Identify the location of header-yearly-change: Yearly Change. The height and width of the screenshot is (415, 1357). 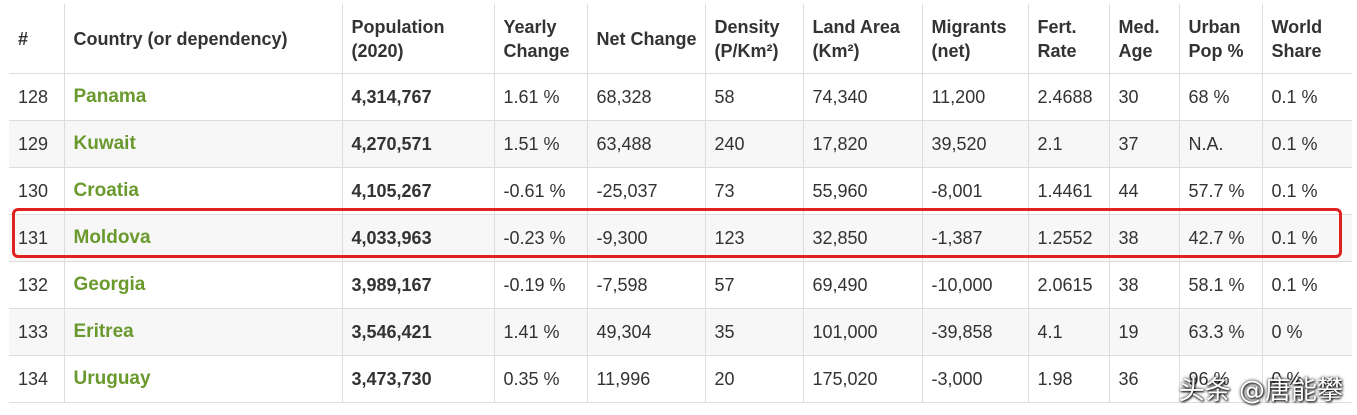
(541, 39).